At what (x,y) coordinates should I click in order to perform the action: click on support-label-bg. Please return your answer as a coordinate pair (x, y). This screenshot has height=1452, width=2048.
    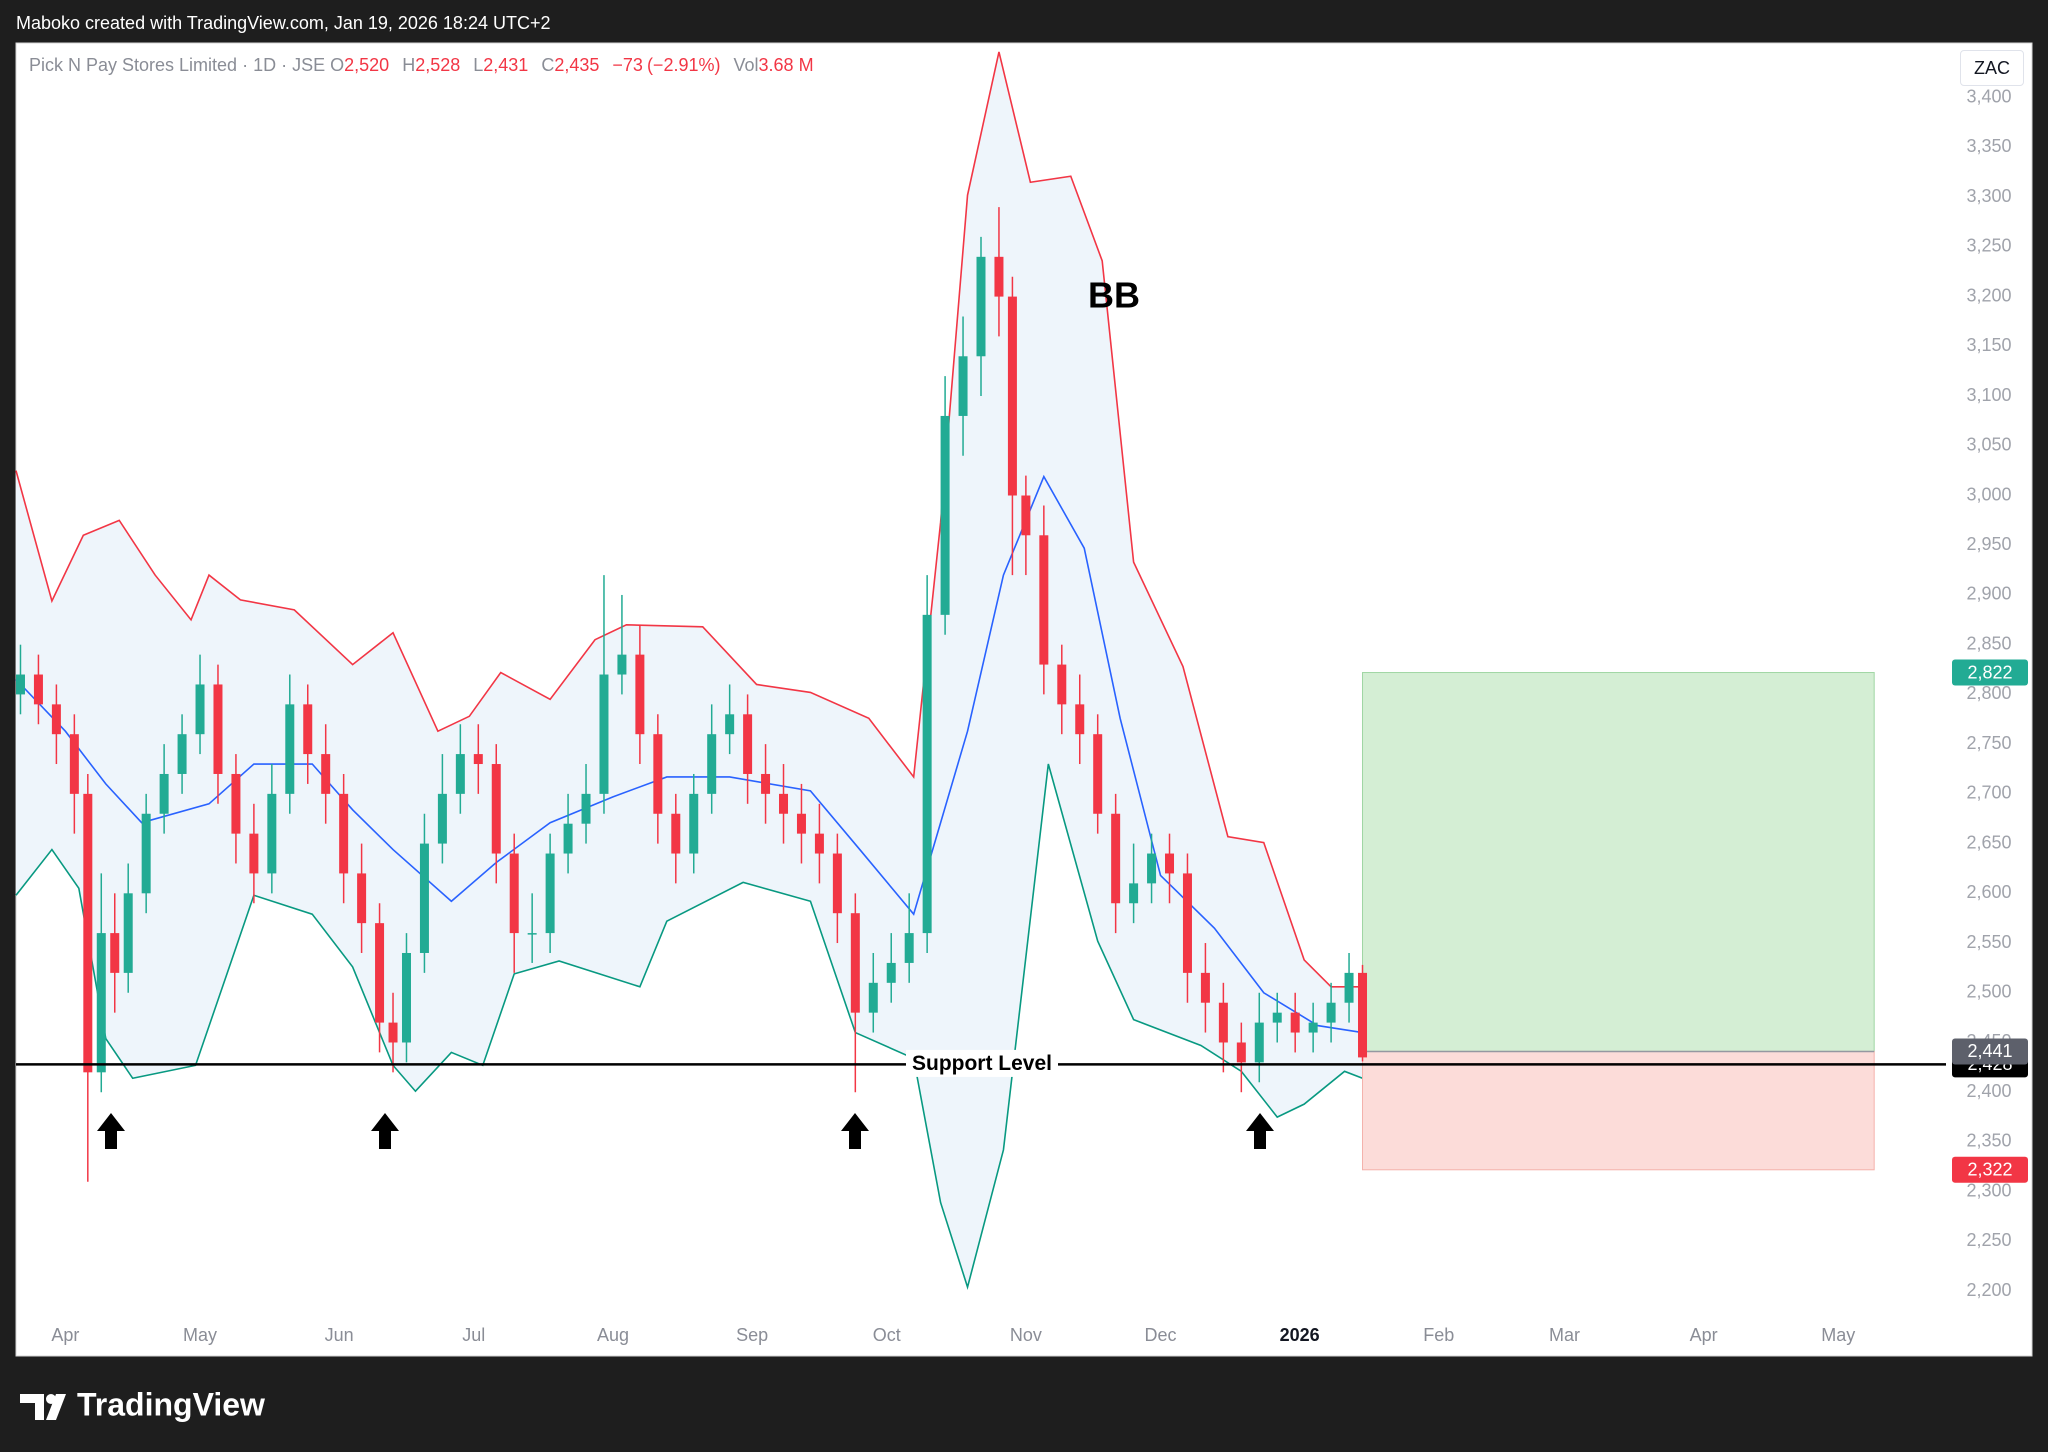
    Looking at the image, I should click on (982, 1063).